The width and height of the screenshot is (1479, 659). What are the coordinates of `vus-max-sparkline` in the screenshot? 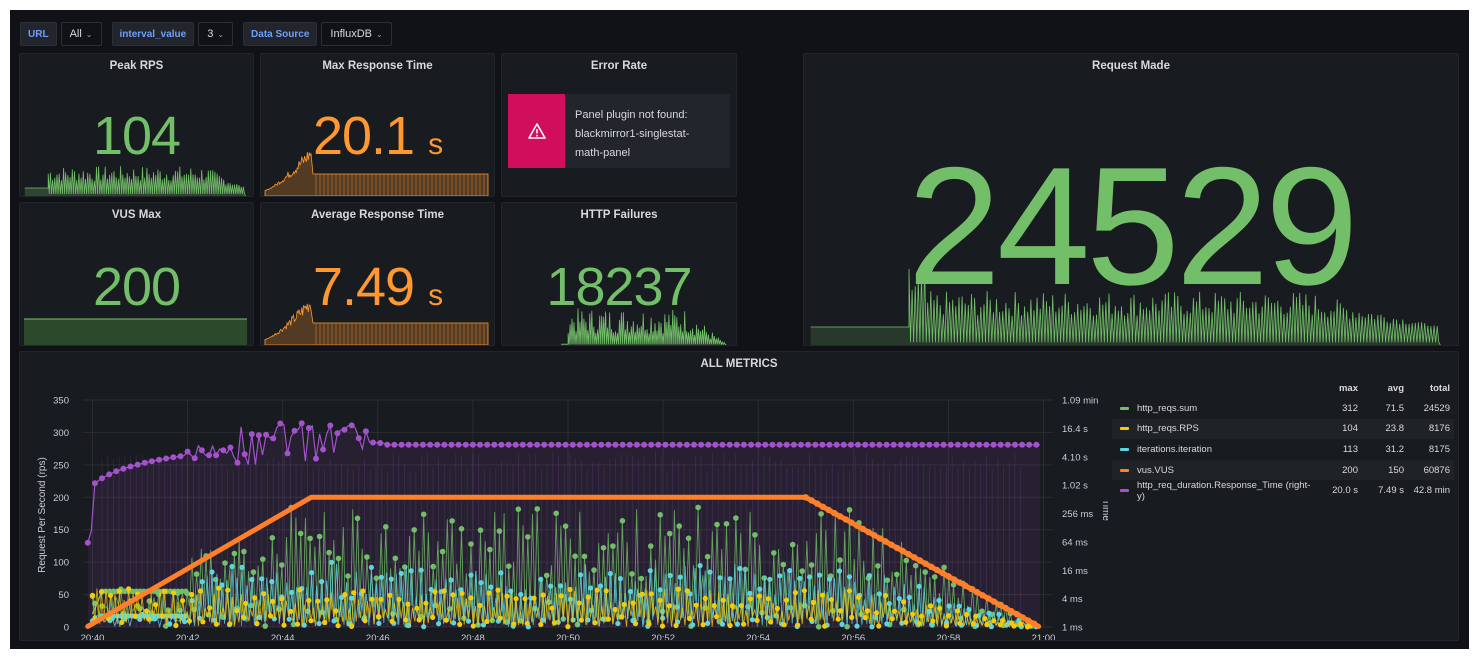 It's located at (135, 331).